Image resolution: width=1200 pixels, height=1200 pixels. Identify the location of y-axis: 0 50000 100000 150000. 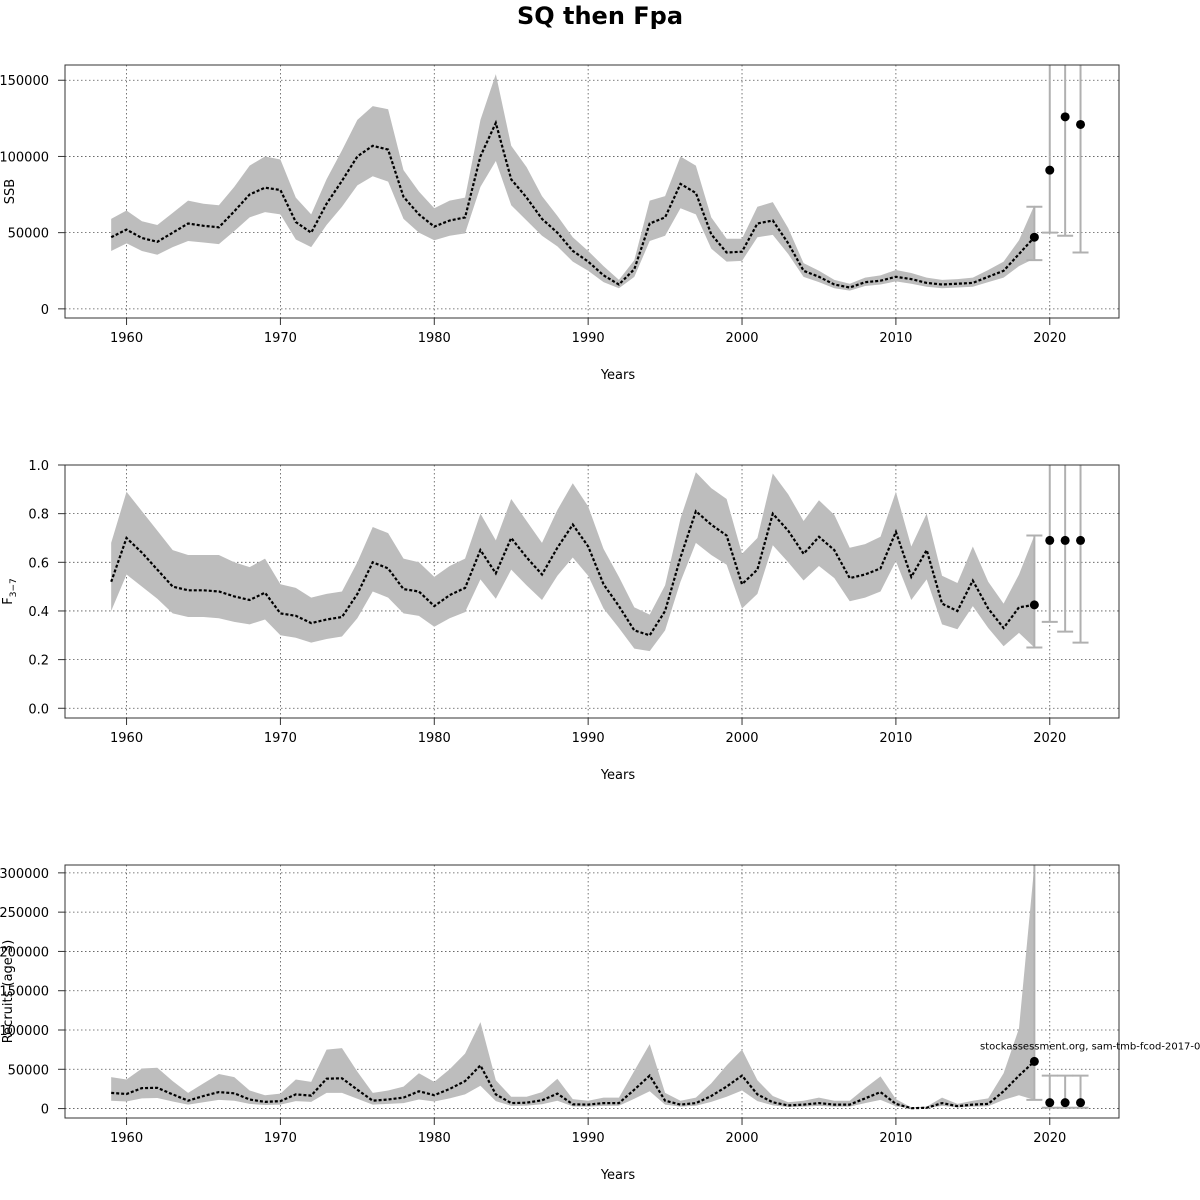
(32, 196).